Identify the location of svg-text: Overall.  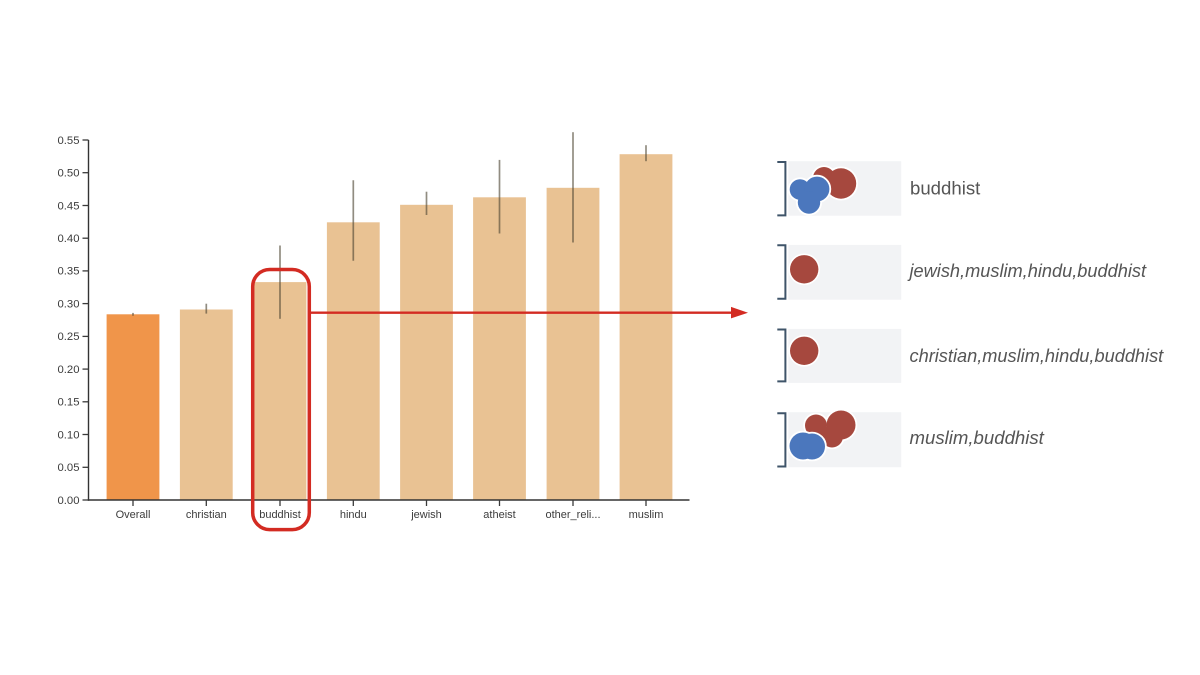
(133, 515).